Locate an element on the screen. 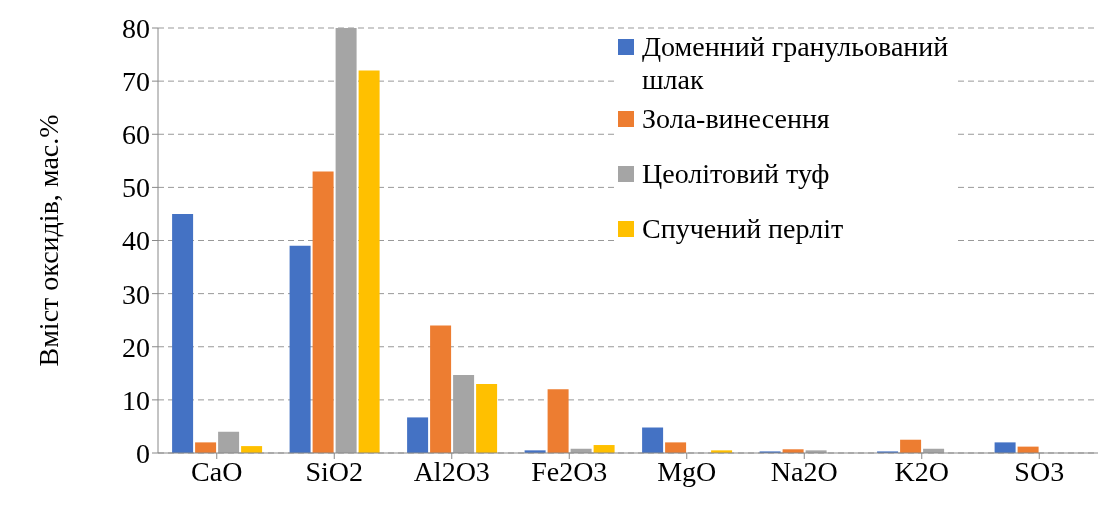 The height and width of the screenshot is (521, 1114). y-tick-label: 70 is located at coordinates (136, 82).